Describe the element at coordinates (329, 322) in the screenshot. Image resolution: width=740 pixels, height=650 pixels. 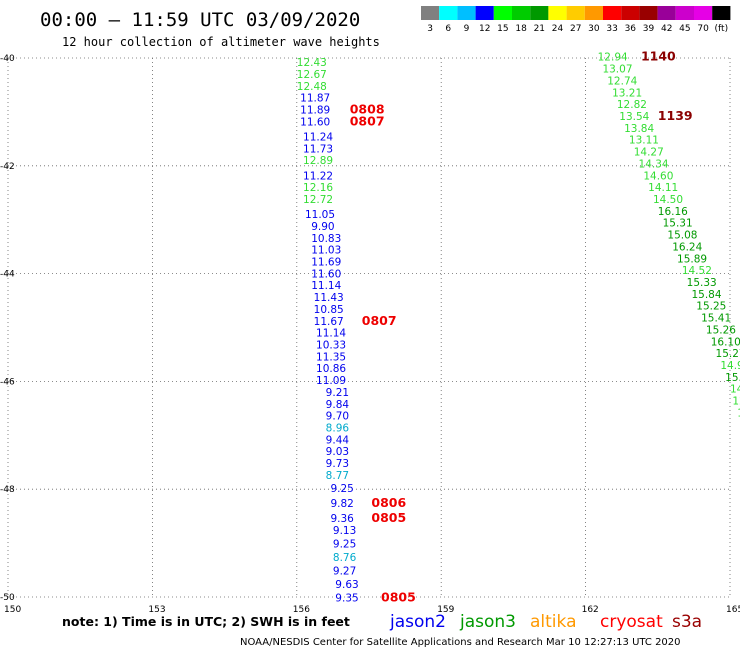
I see `swh-value-label: 11.67` at that location.